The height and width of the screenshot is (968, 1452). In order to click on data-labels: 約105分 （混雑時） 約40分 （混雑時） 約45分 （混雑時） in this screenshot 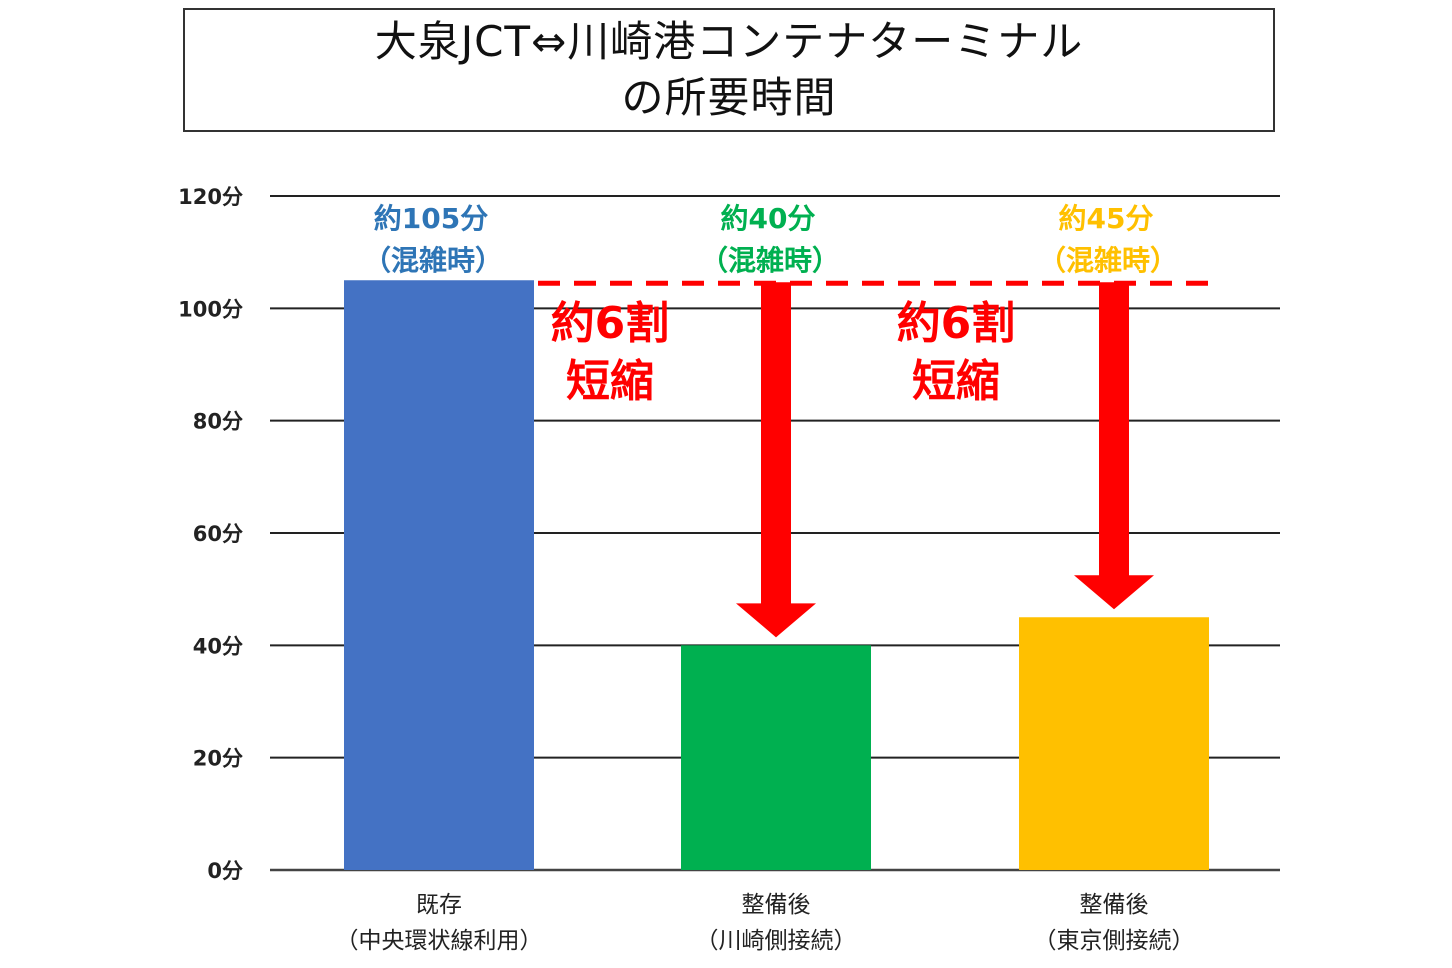, I will do `click(770, 239)`.